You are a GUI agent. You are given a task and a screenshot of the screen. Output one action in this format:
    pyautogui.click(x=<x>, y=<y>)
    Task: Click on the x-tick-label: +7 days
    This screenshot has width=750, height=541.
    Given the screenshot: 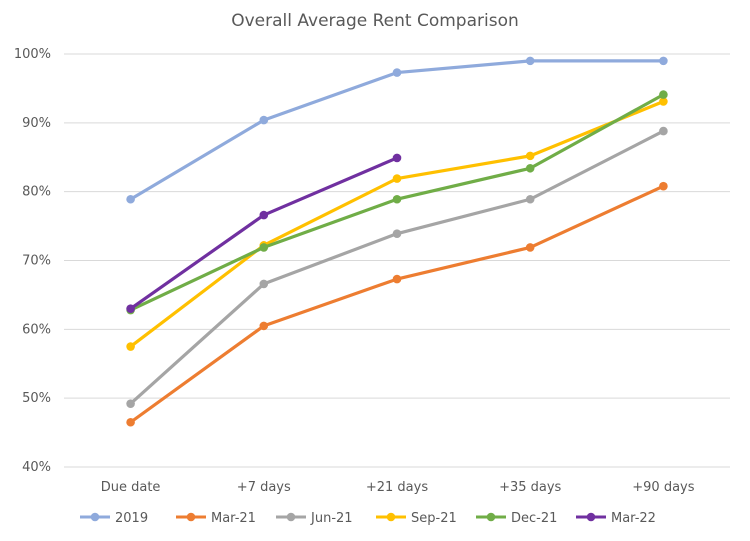 What is the action you would take?
    pyautogui.click(x=264, y=487)
    